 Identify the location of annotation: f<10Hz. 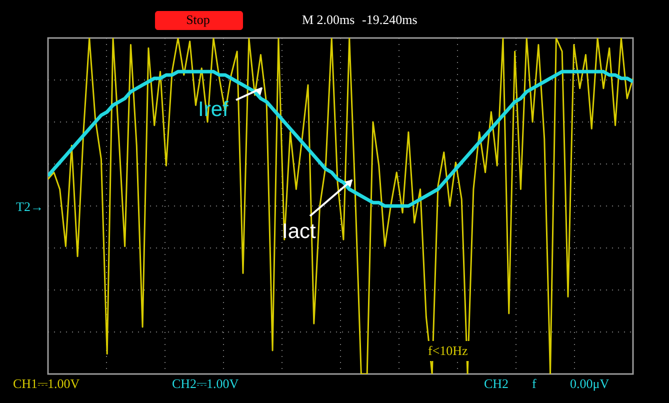
(448, 350).